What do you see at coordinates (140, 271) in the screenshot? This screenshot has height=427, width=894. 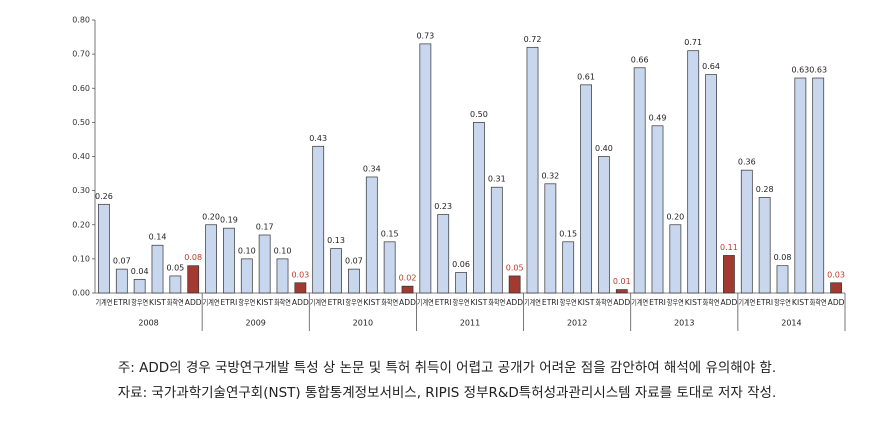 I see `value-label: 0.04` at bounding box center [140, 271].